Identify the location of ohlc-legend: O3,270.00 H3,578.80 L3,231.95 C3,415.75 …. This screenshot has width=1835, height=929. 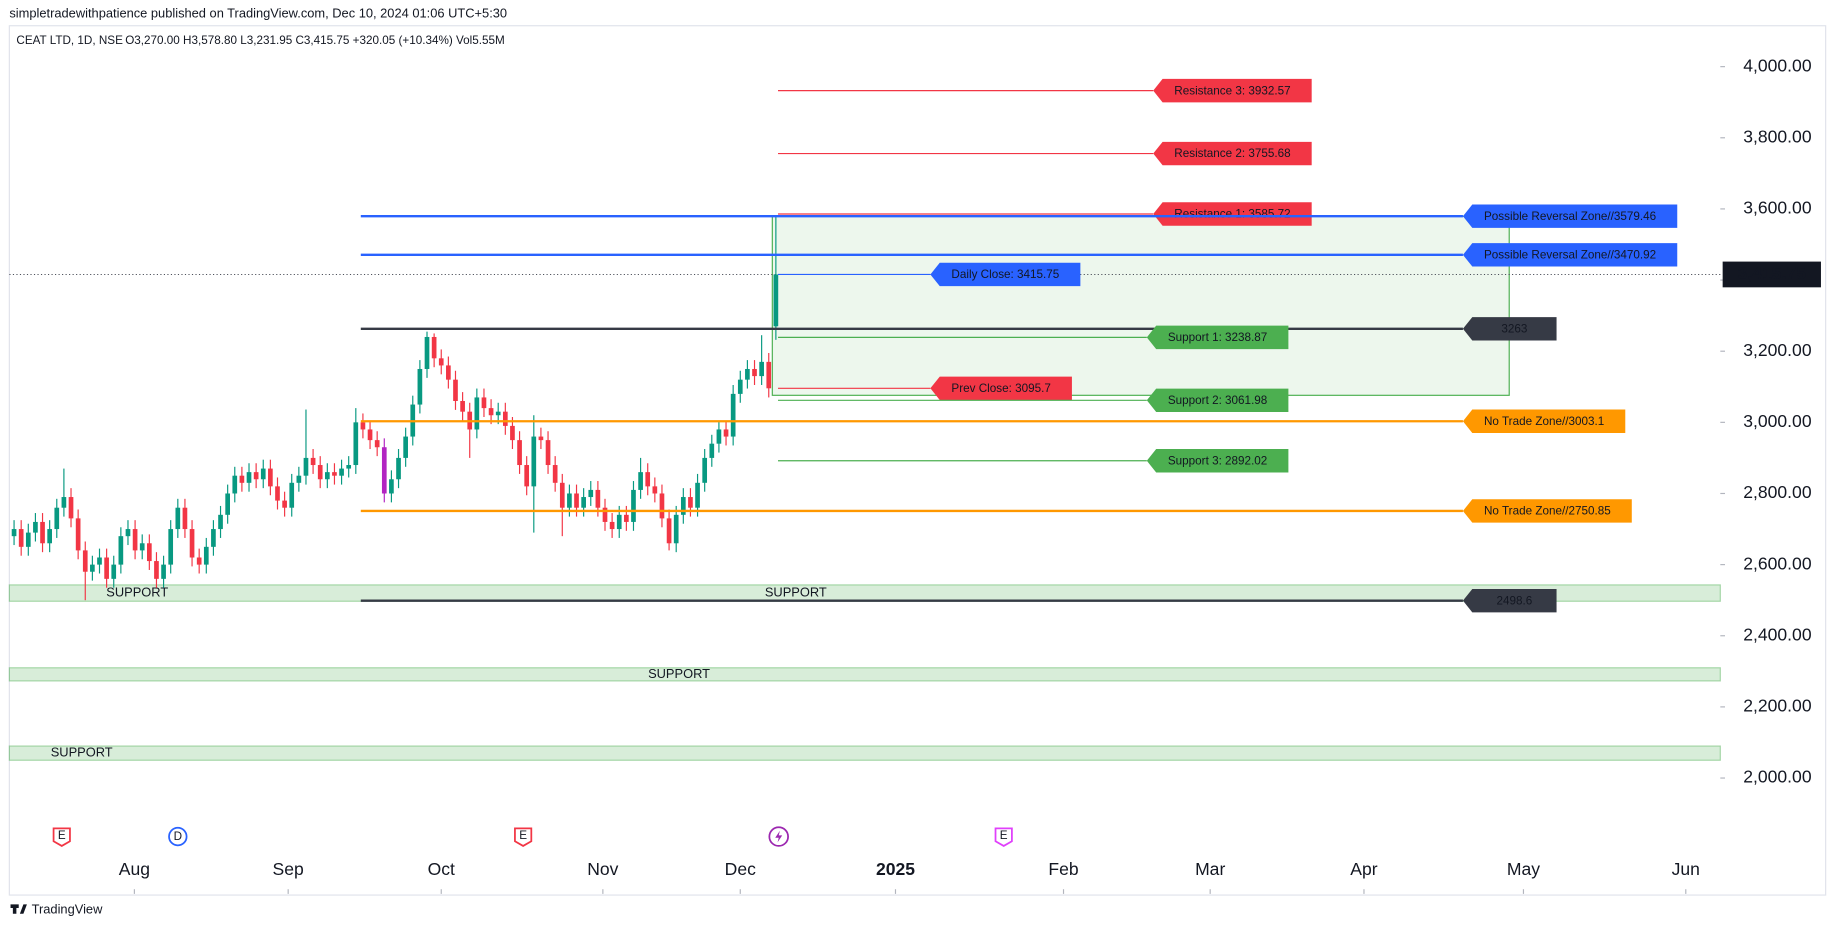
(315, 40).